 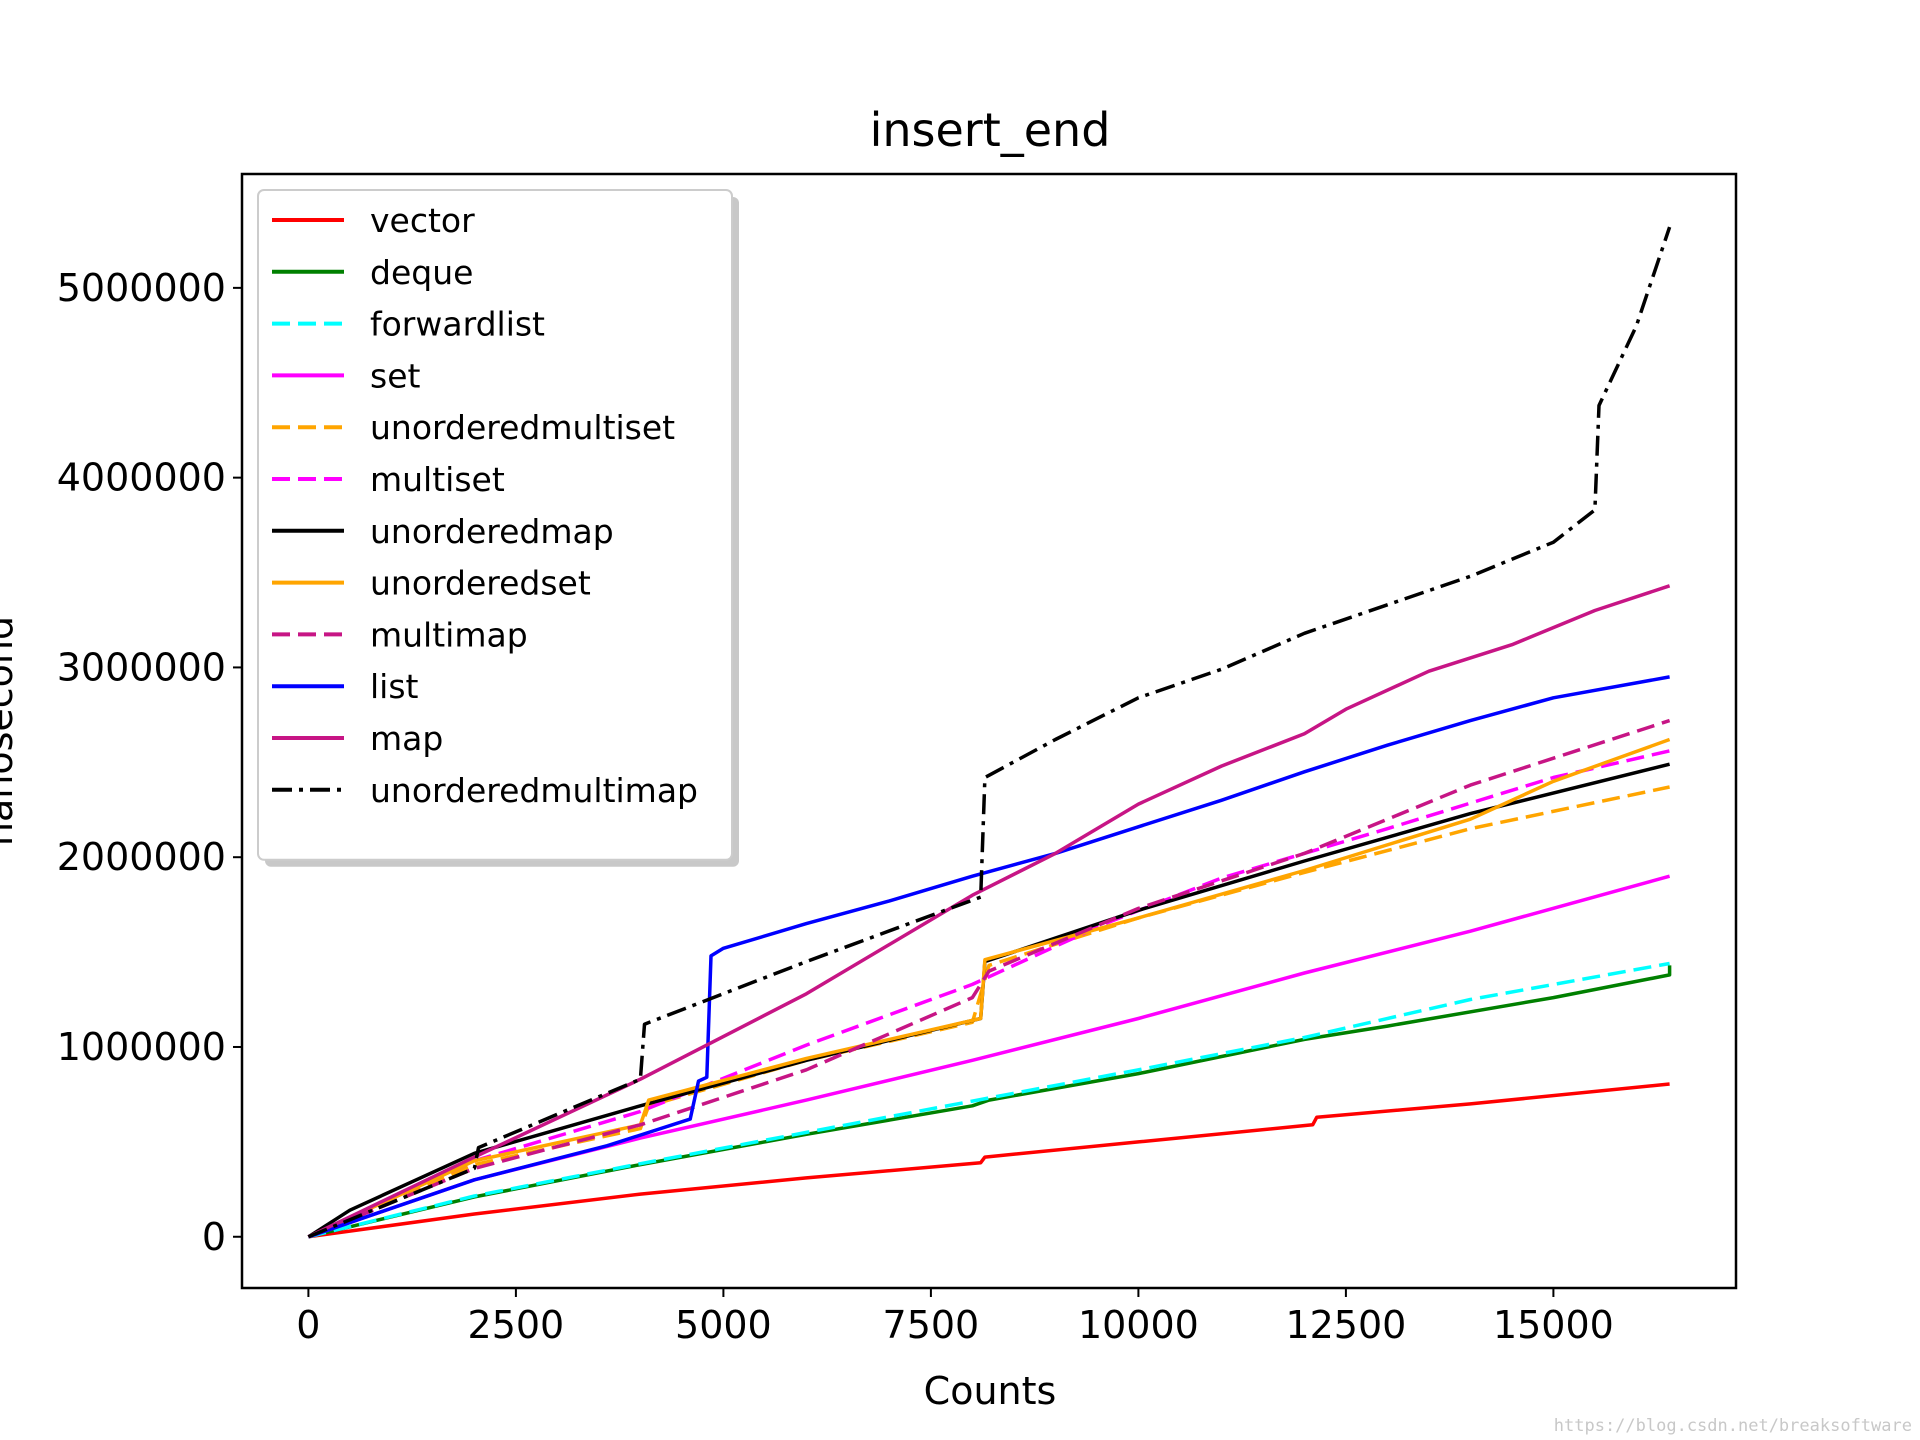 I want to click on legend-label: map, so click(x=406, y=738).